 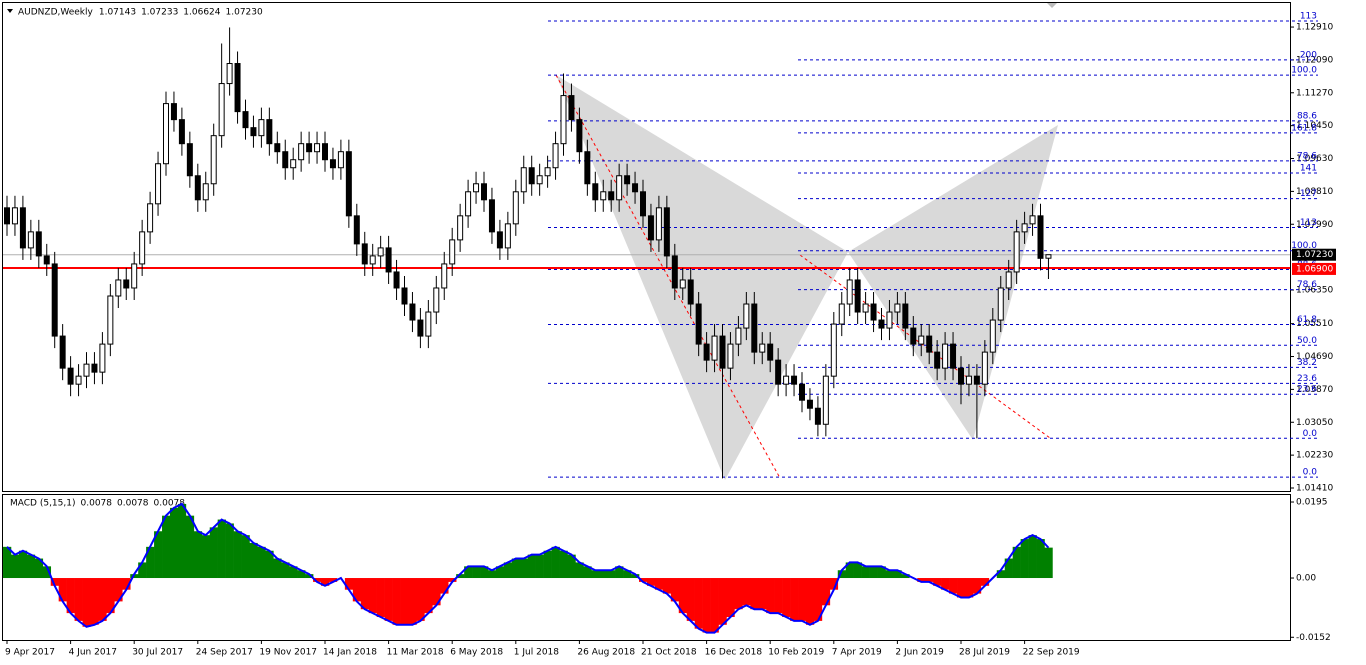 What do you see at coordinates (117, 13) in the screenshot?
I see `title-value: 1.07143` at bounding box center [117, 13].